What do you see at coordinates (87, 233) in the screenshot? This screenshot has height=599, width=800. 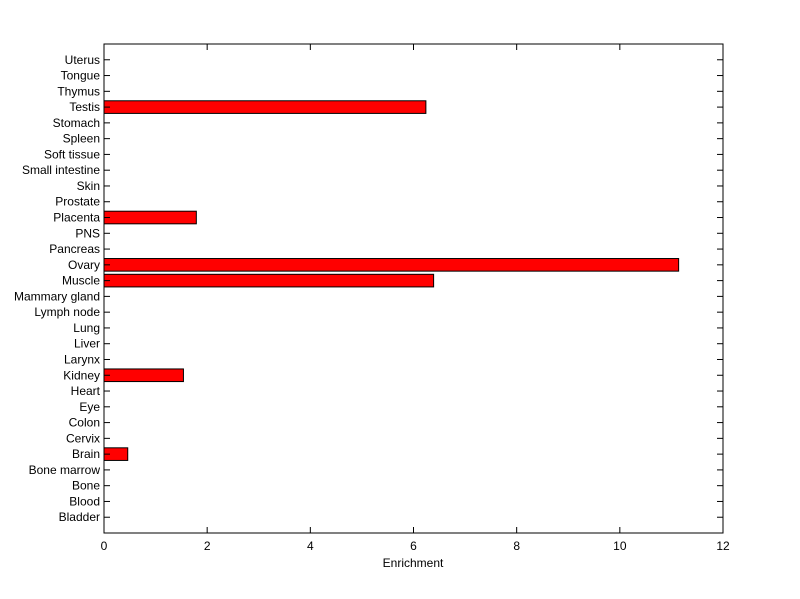 I see `y-tick-label: PNS` at bounding box center [87, 233].